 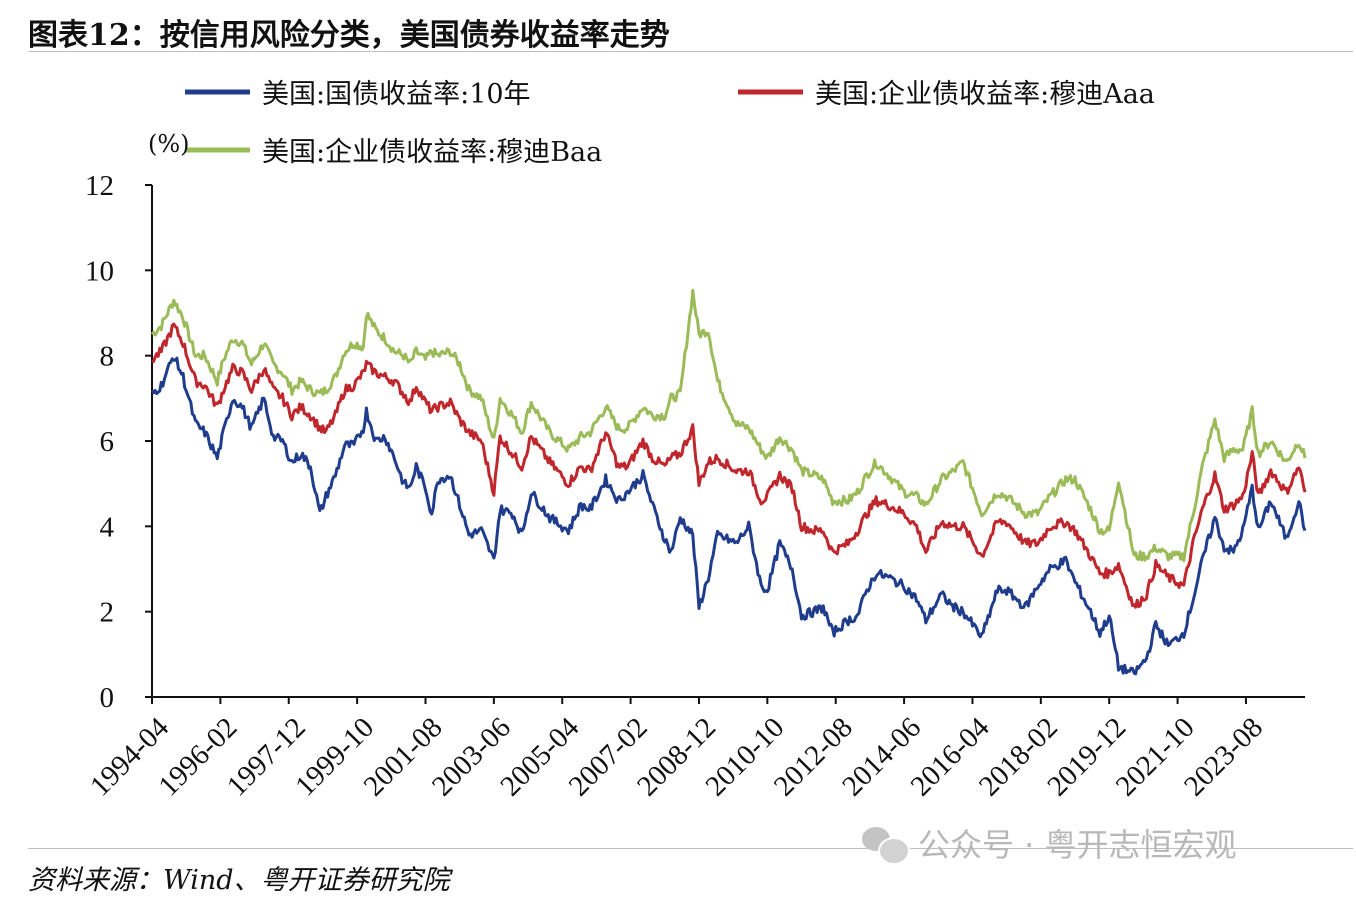 I want to click on y-tick-label: 0, so click(x=107, y=698).